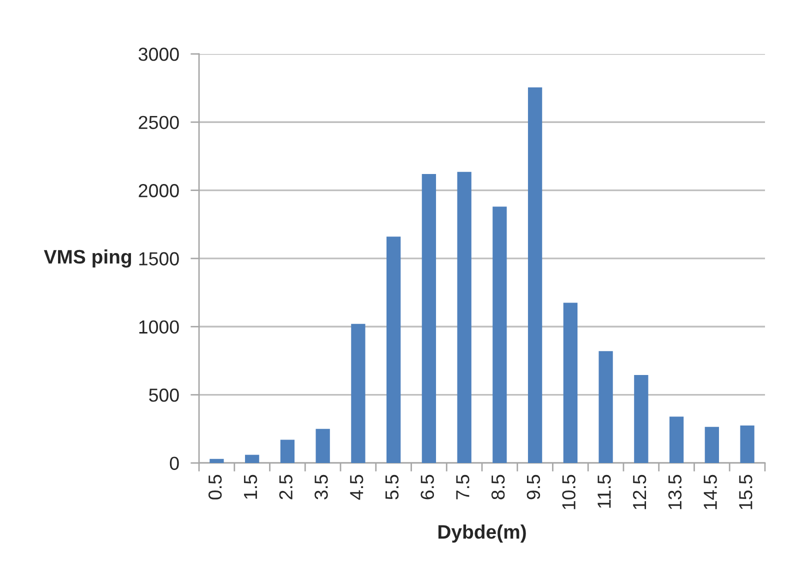  Describe the element at coordinates (675, 492) in the screenshot. I see `x-tick-label: 13.5` at that location.